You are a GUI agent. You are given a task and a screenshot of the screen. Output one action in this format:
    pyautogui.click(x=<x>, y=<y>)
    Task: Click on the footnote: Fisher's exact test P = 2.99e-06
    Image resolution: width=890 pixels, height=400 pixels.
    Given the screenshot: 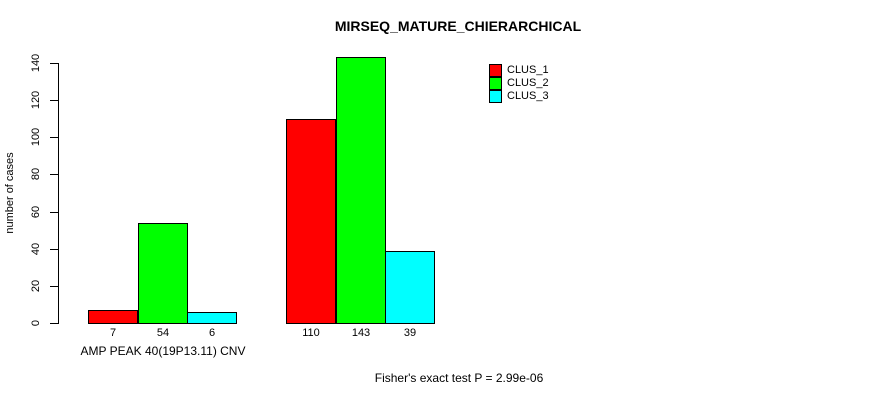 What is the action you would take?
    pyautogui.click(x=459, y=378)
    